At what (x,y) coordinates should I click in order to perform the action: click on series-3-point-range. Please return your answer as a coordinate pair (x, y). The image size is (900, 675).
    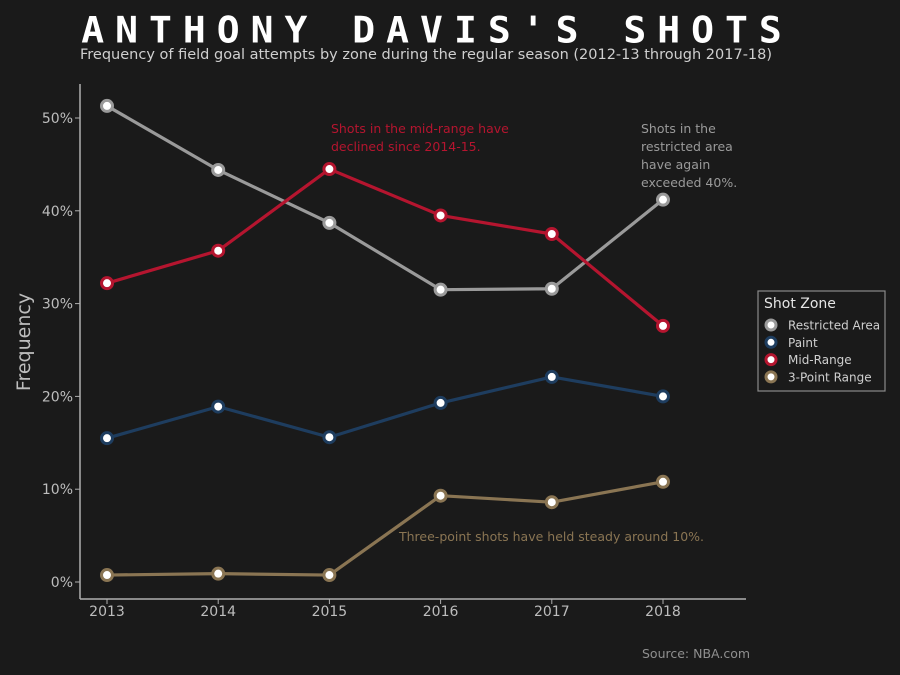
    Looking at the image, I should click on (385, 528).